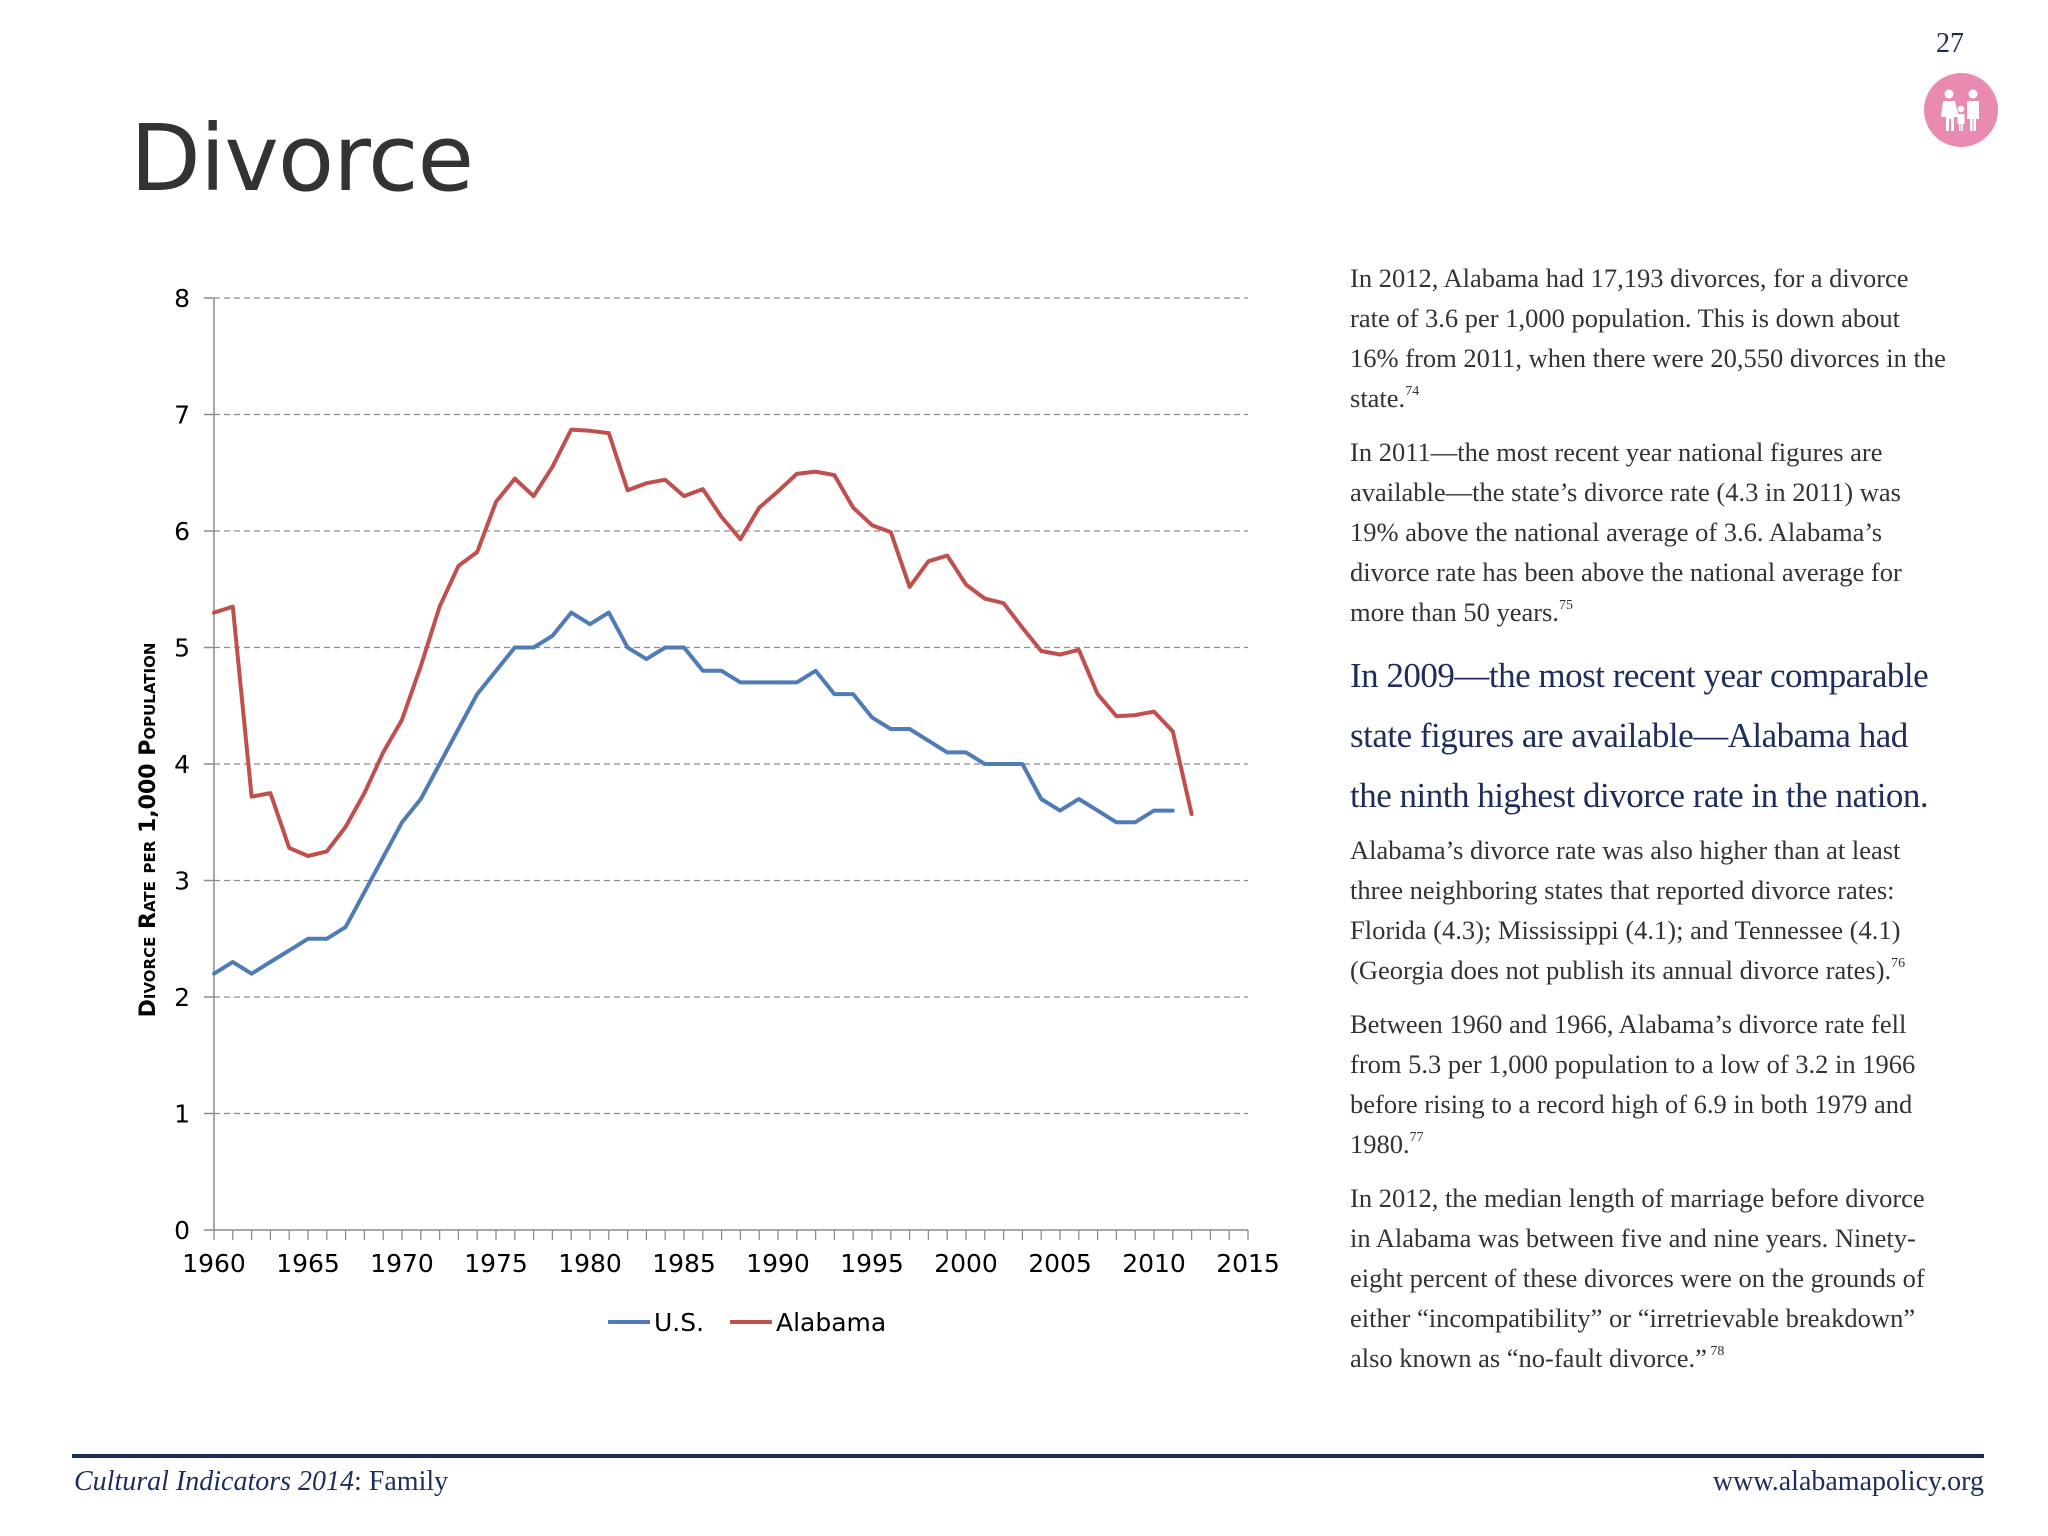 The height and width of the screenshot is (1536, 2048). I want to click on series-line-alabama, so click(703, 642).